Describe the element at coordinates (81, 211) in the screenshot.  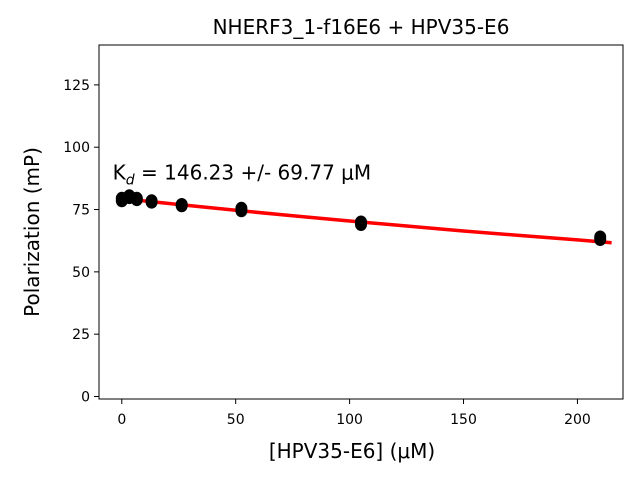
I see `y-tick-label: 75` at that location.